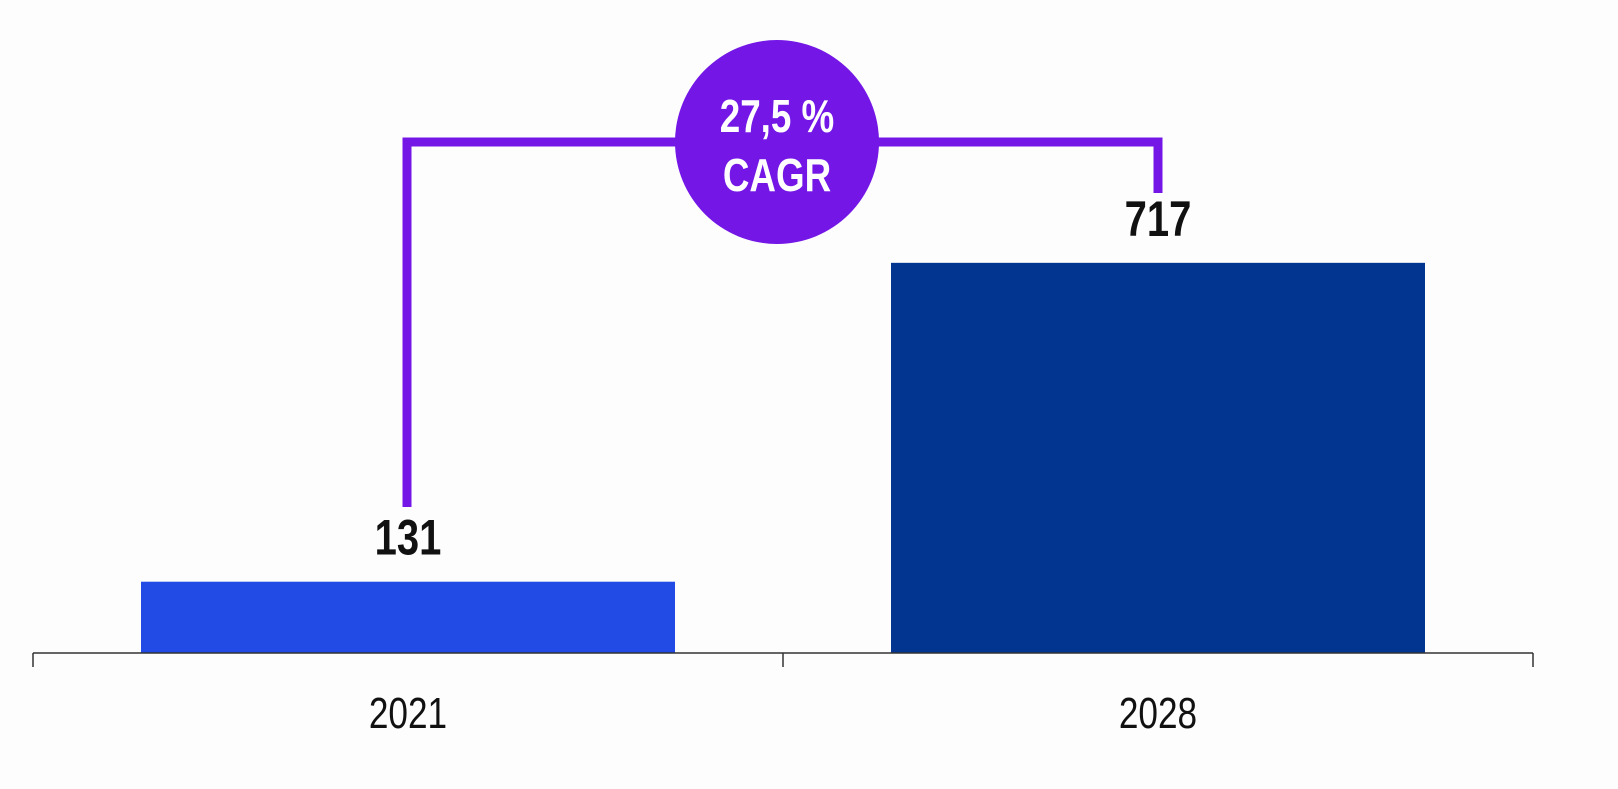 This screenshot has height=789, width=1618. Describe the element at coordinates (408, 713) in the screenshot. I see `x-tick-label-2021: 2021` at that location.